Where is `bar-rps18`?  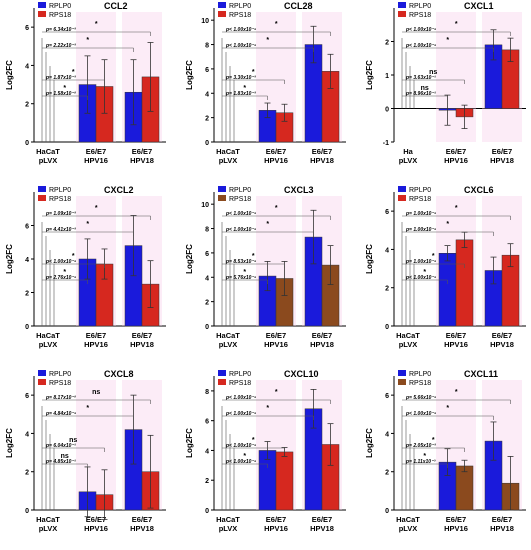 bar-rps18 is located at coordinates (284, 481).